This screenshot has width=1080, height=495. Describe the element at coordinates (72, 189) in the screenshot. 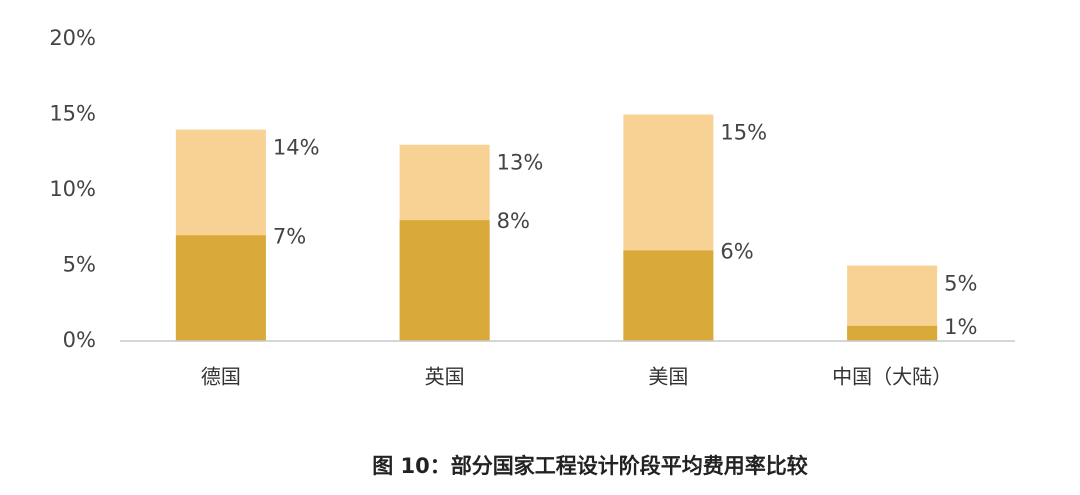

I see `y-tick-label: 10%` at that location.